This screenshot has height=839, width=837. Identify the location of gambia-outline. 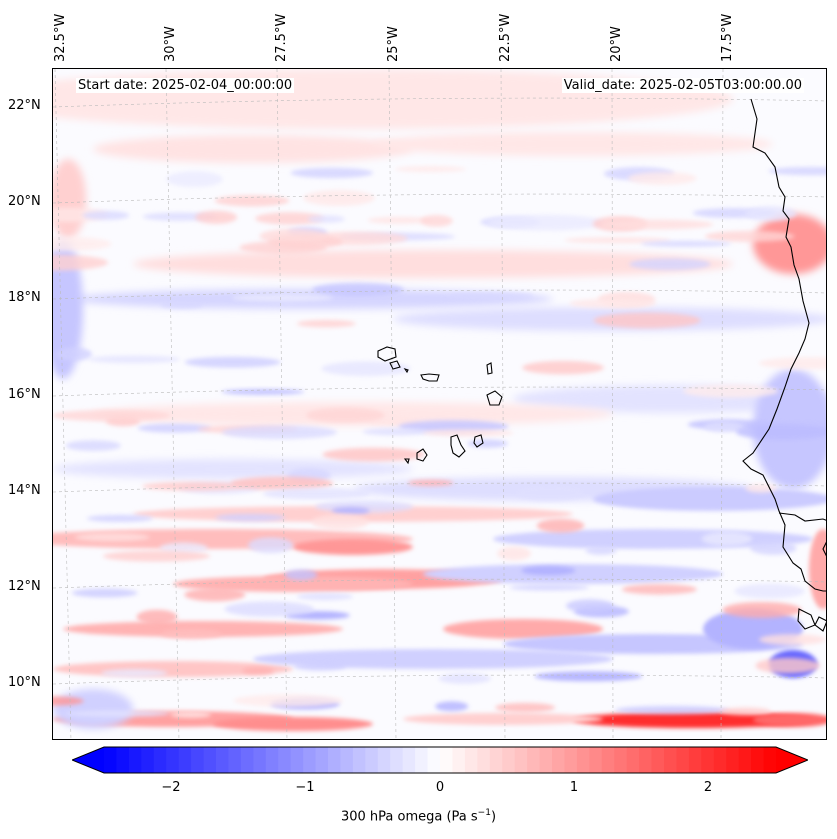
(802, 517).